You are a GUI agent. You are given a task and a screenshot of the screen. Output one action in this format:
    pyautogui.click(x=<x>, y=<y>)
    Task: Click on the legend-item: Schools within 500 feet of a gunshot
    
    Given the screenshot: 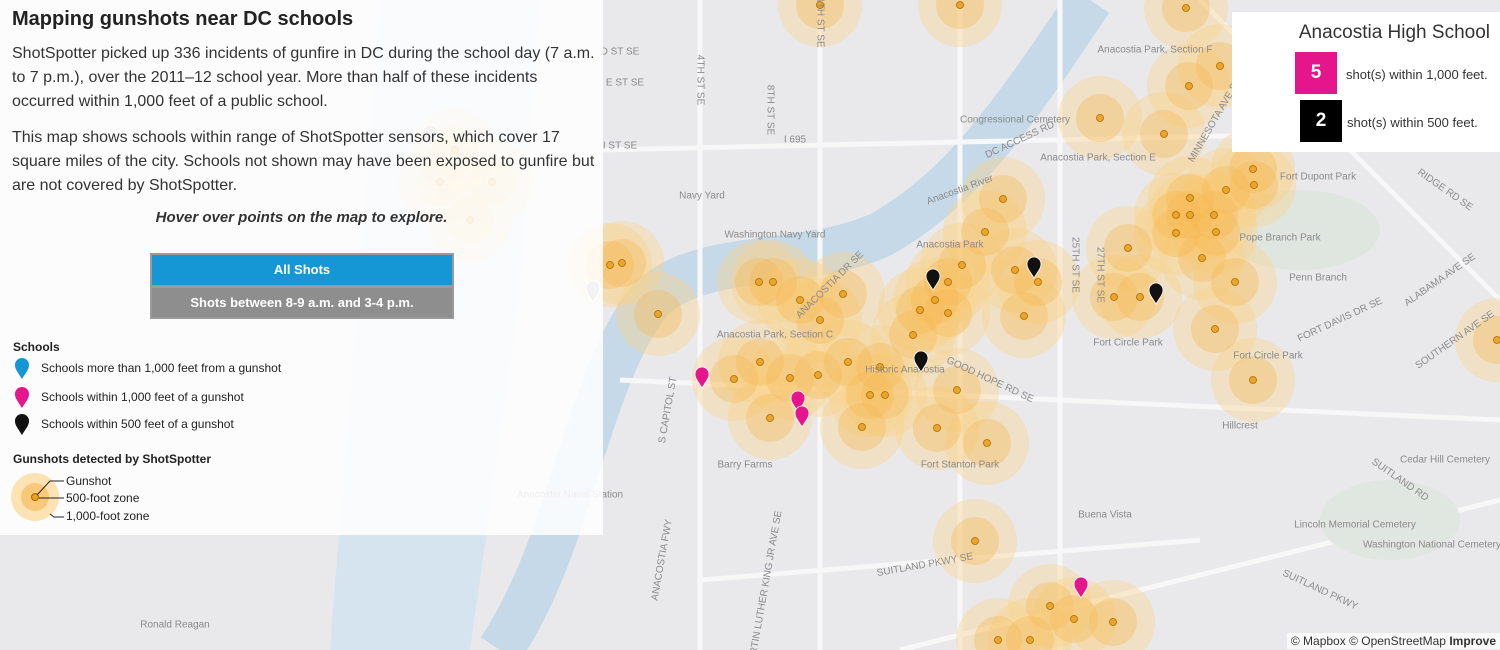 What is the action you would take?
    pyautogui.click(x=137, y=424)
    